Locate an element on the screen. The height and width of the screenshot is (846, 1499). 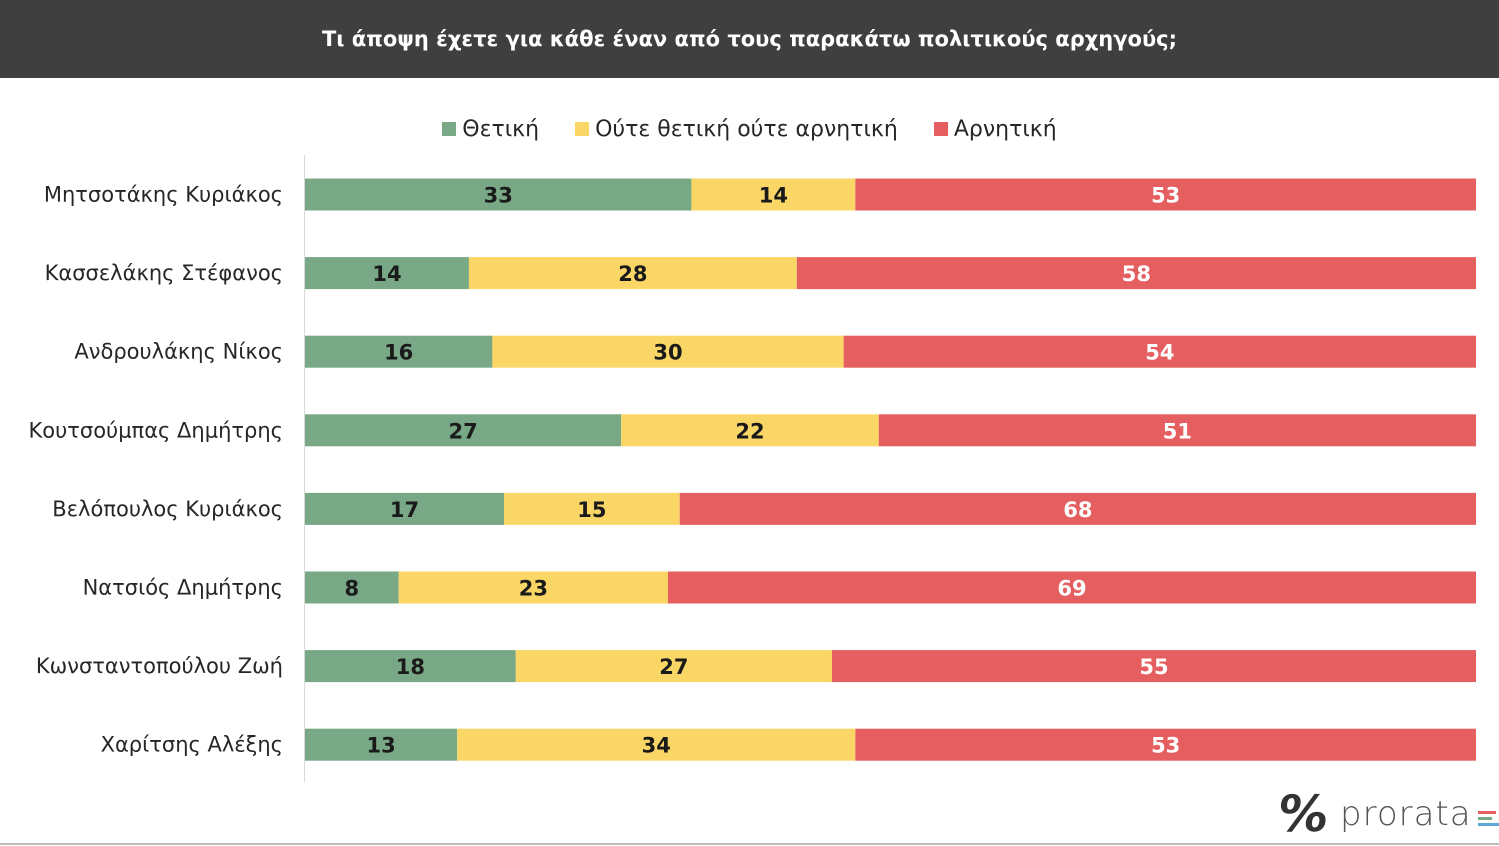
data-label: 58 is located at coordinates (1136, 274).